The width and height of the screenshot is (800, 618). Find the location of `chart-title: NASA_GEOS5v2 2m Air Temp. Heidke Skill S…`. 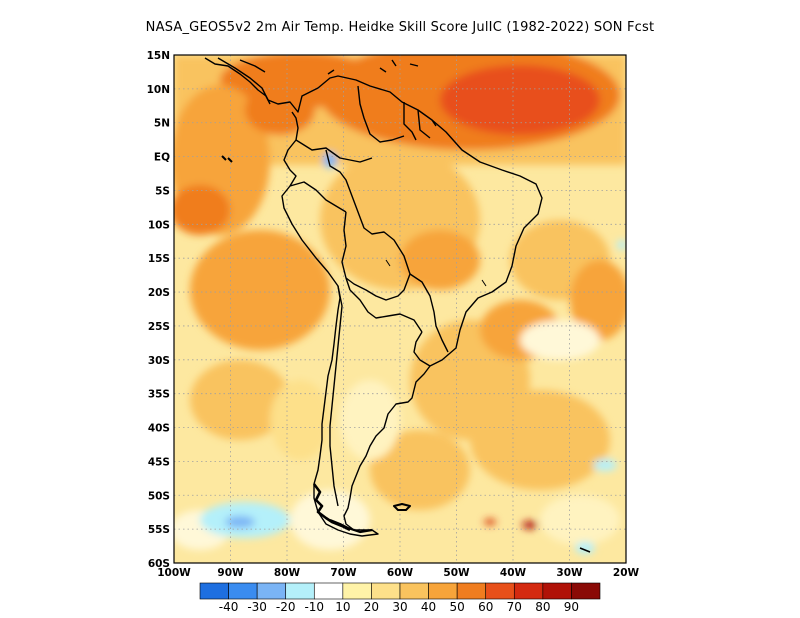

chart-title: NASA_GEOS5v2 2m Air Temp. Heidke Skill S… is located at coordinates (400, 27).